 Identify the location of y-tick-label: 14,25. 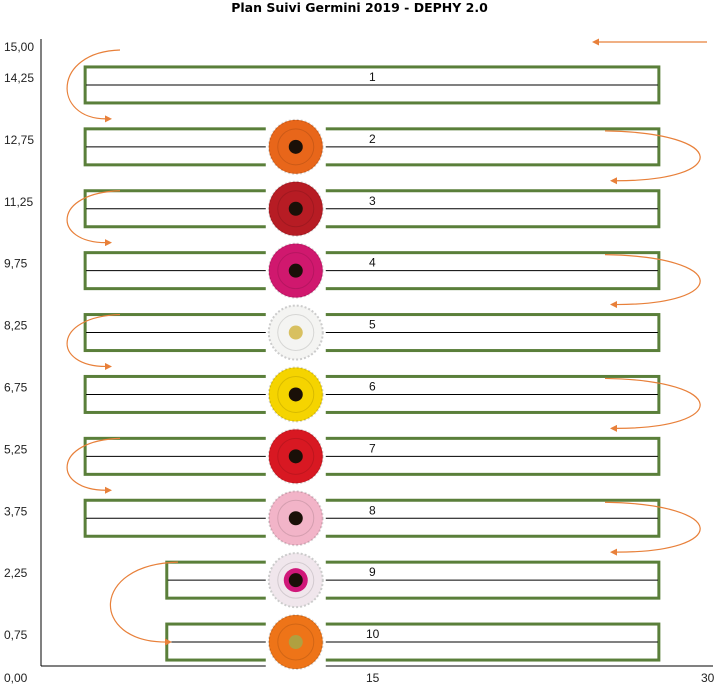
(19, 78).